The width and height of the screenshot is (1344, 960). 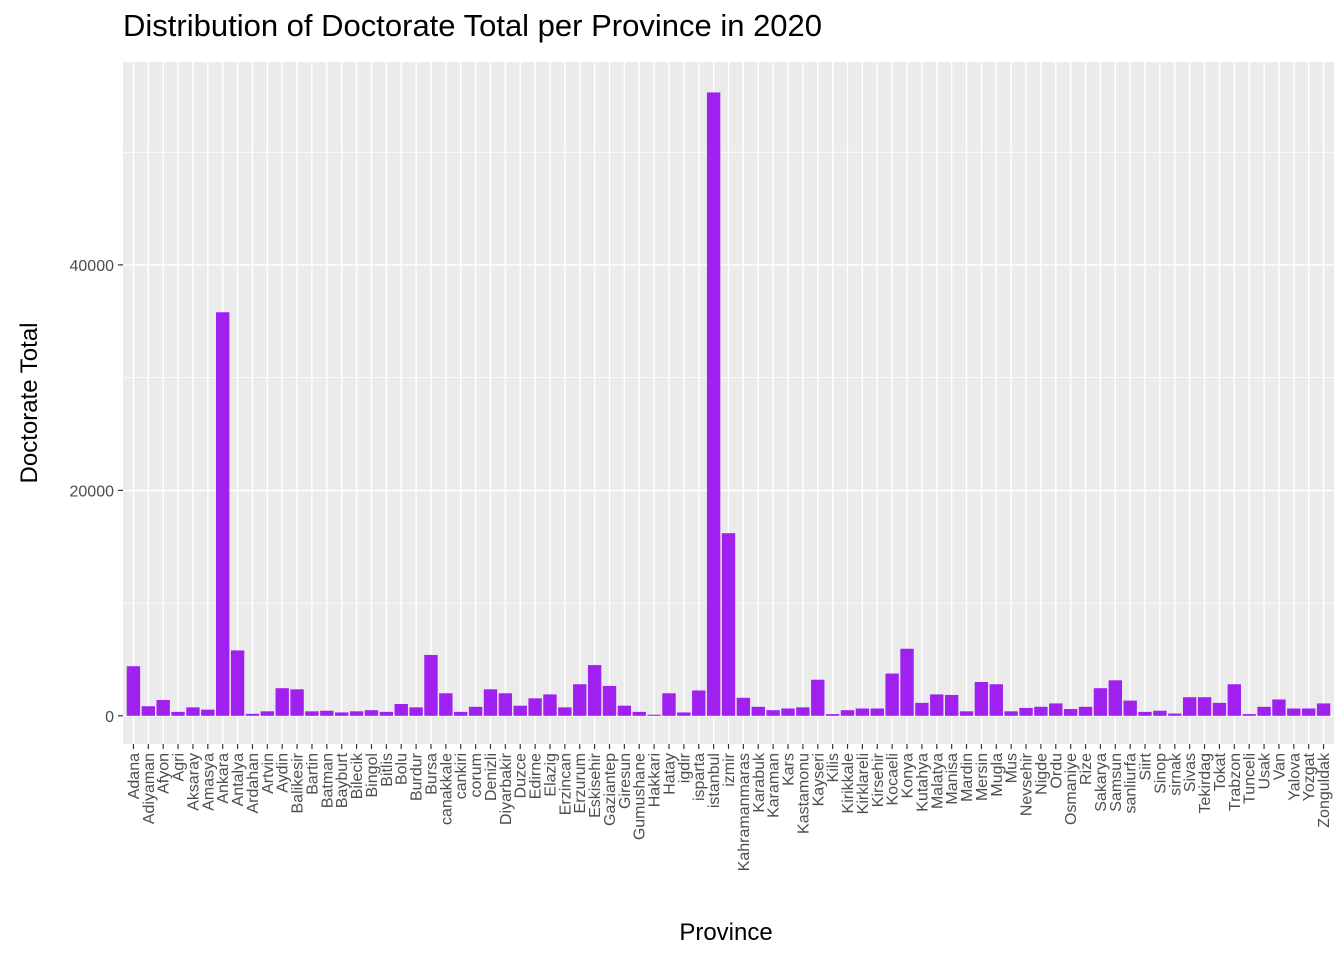 What do you see at coordinates (1041, 774) in the screenshot?
I see `x-tick-label: Nigde` at bounding box center [1041, 774].